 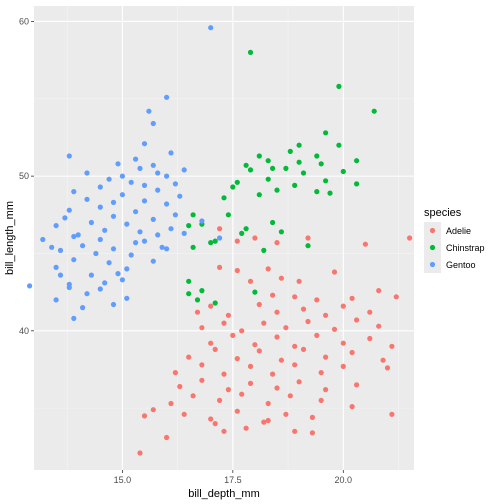 I want to click on y-tick-label: 60, so click(x=24, y=21).